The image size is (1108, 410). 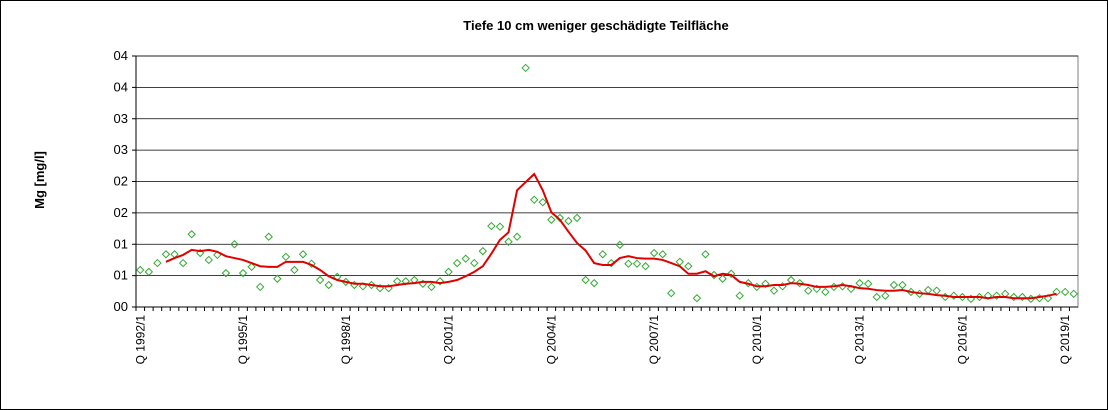 What do you see at coordinates (39, 180) in the screenshot?
I see `y-axis-label: Mg [mg/l]` at bounding box center [39, 180].